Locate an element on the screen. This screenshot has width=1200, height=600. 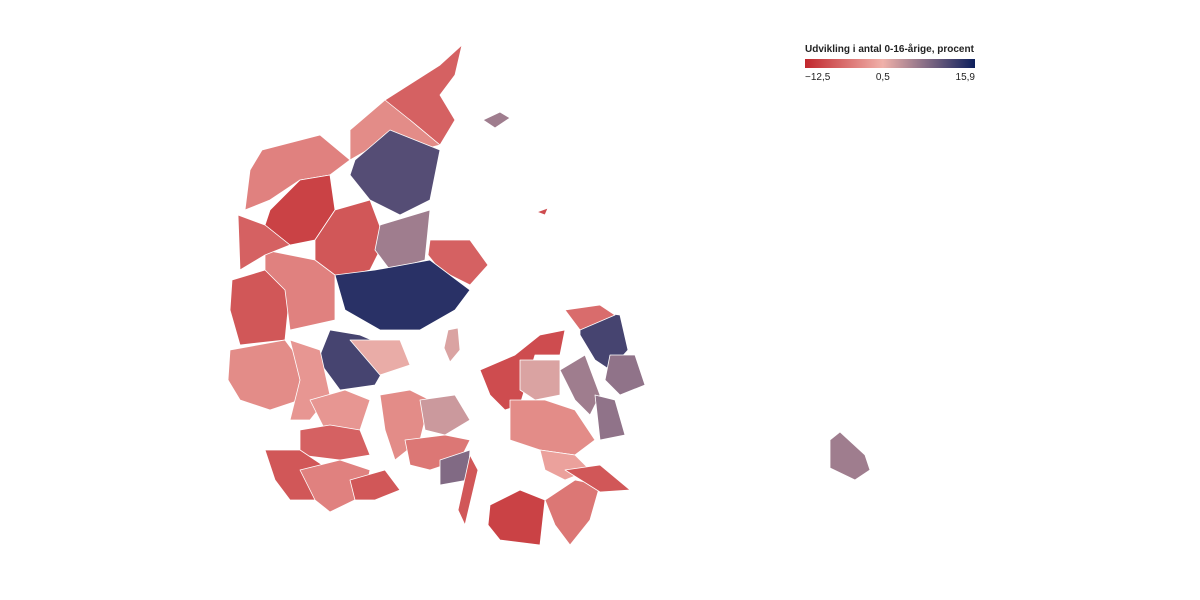
legend-title: Udvikling i antal 0-16-årige, procent is located at coordinates (890, 49).